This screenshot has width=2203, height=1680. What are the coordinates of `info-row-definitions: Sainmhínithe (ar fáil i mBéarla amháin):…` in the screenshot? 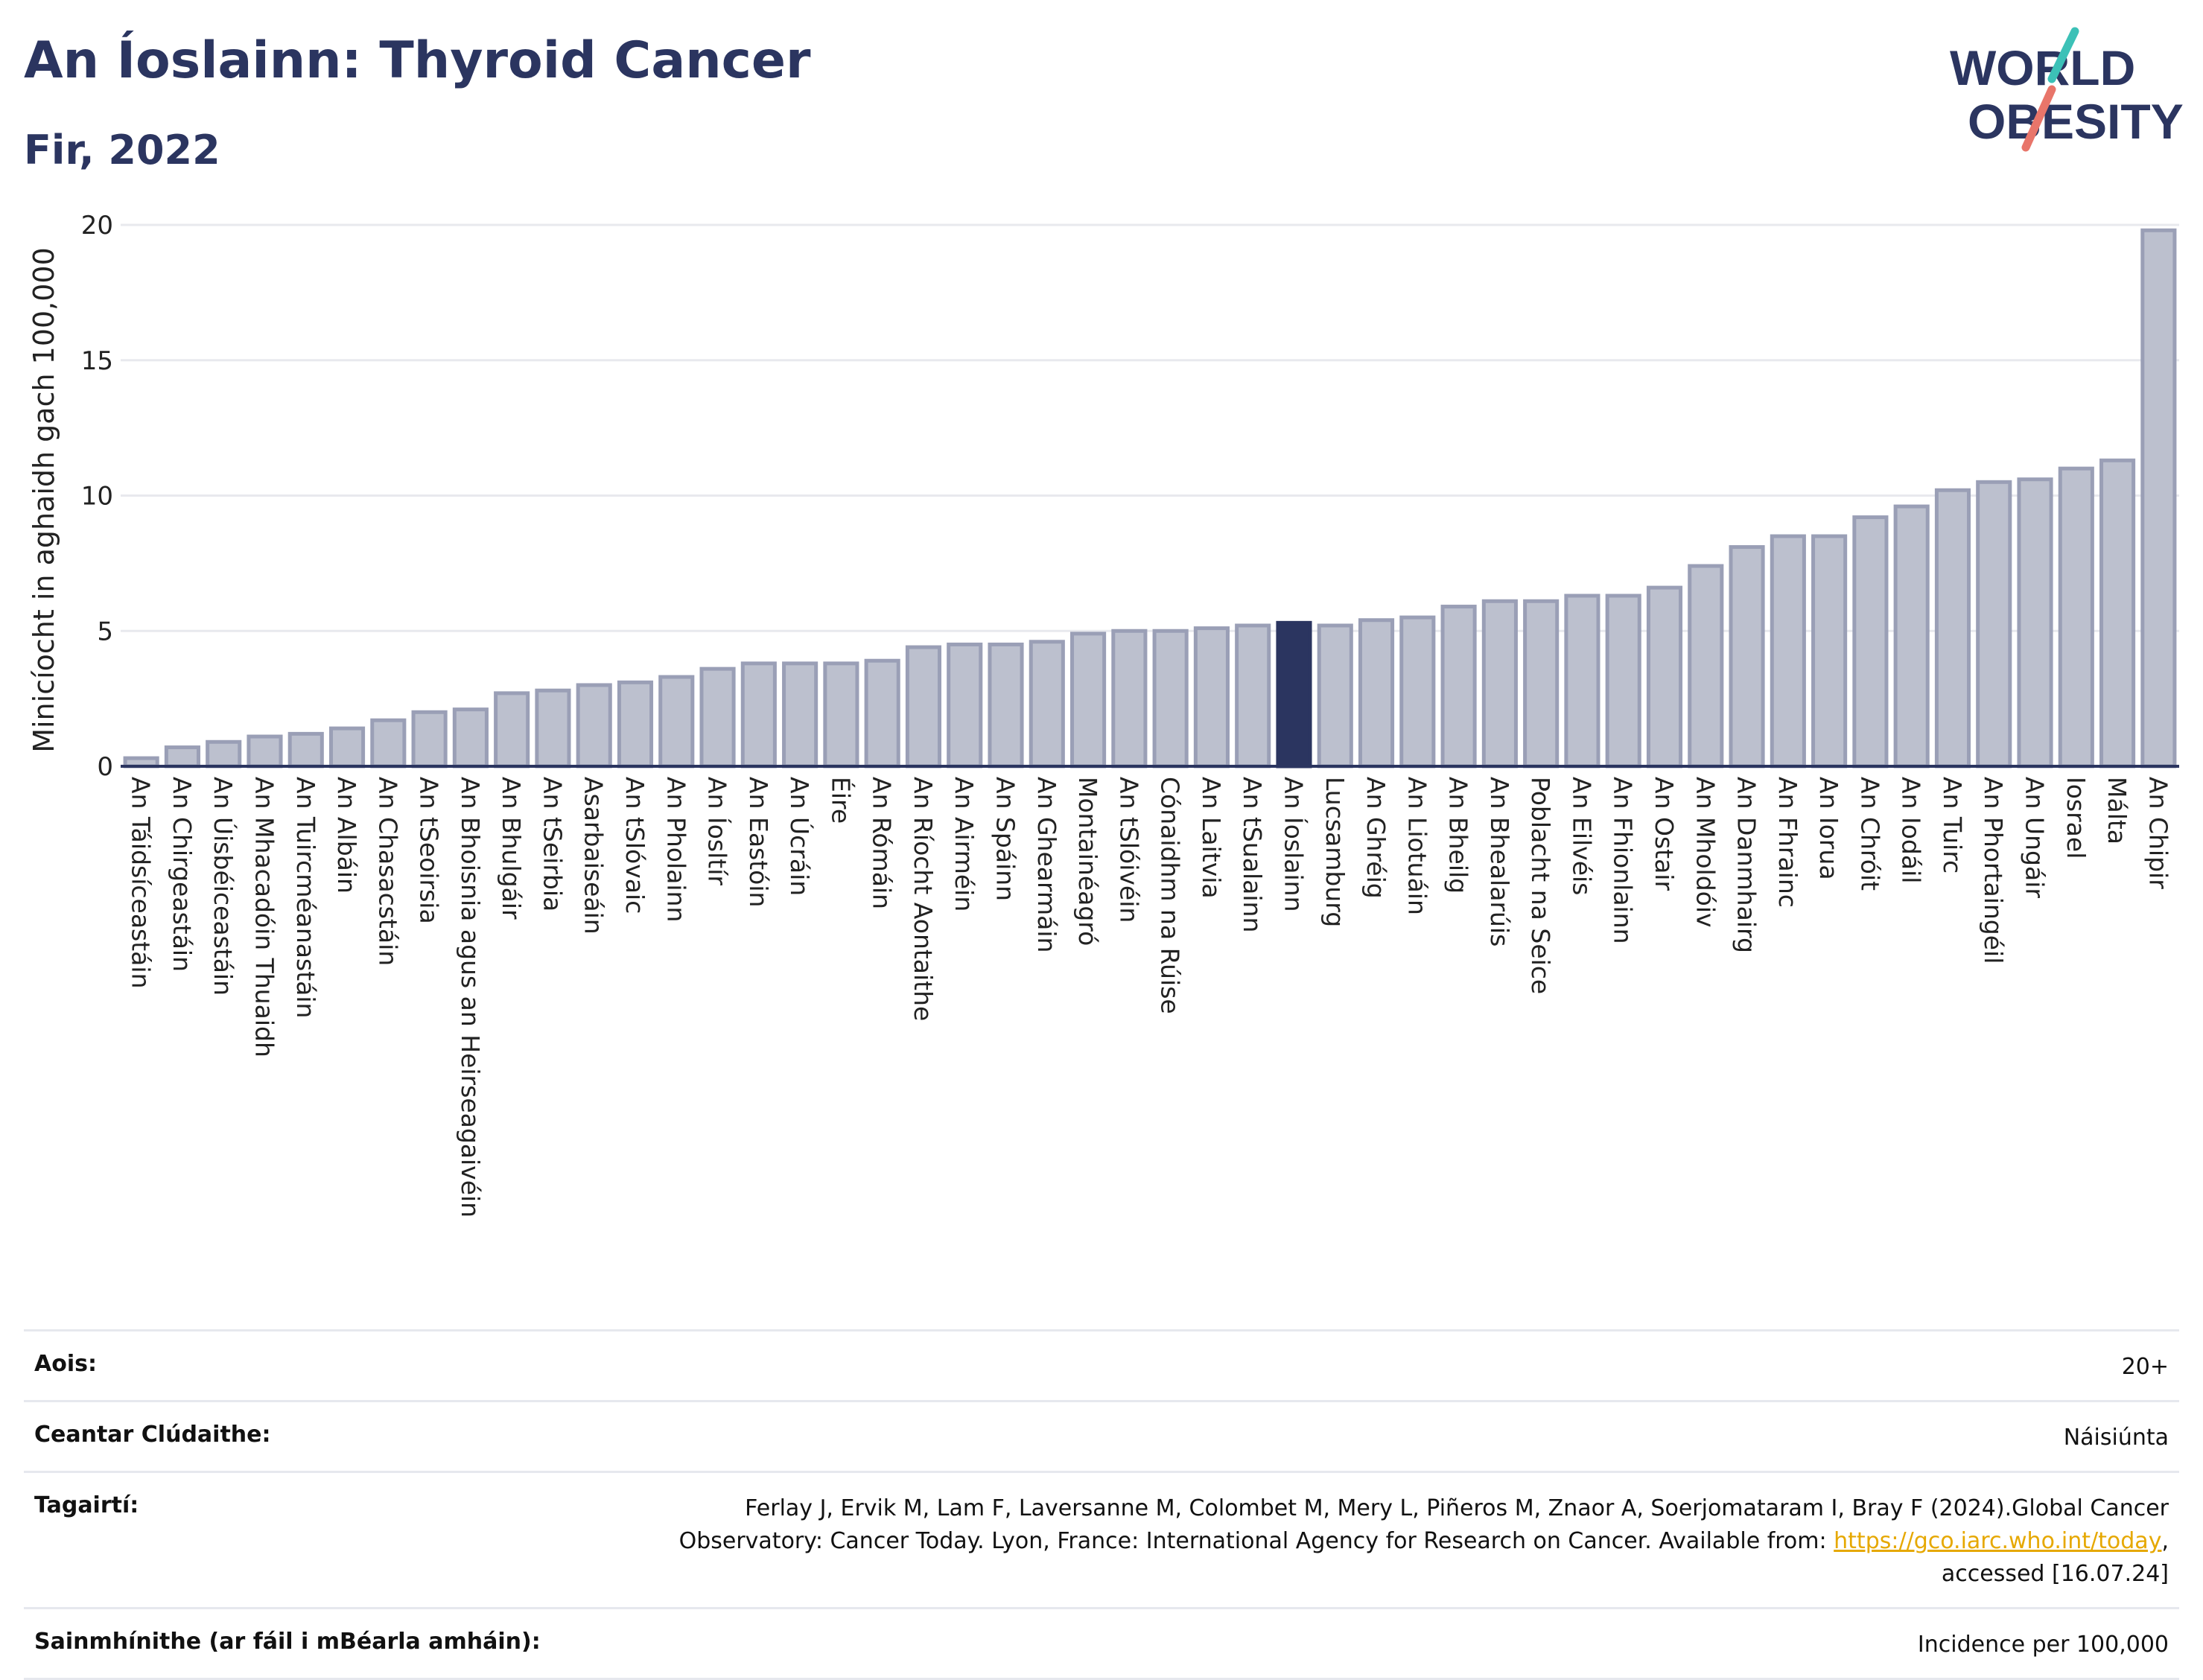 It's located at (1101, 1643).